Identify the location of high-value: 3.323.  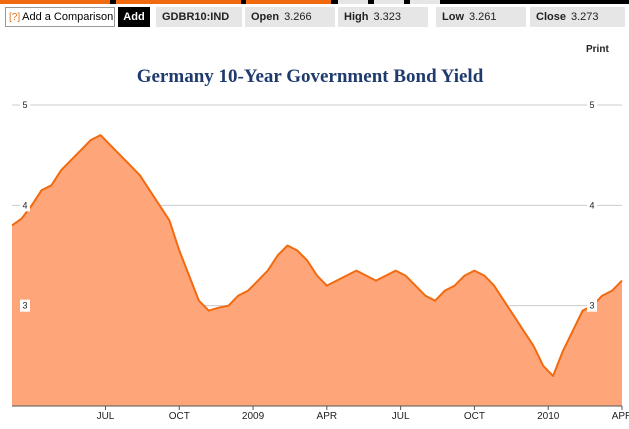
(387, 17).